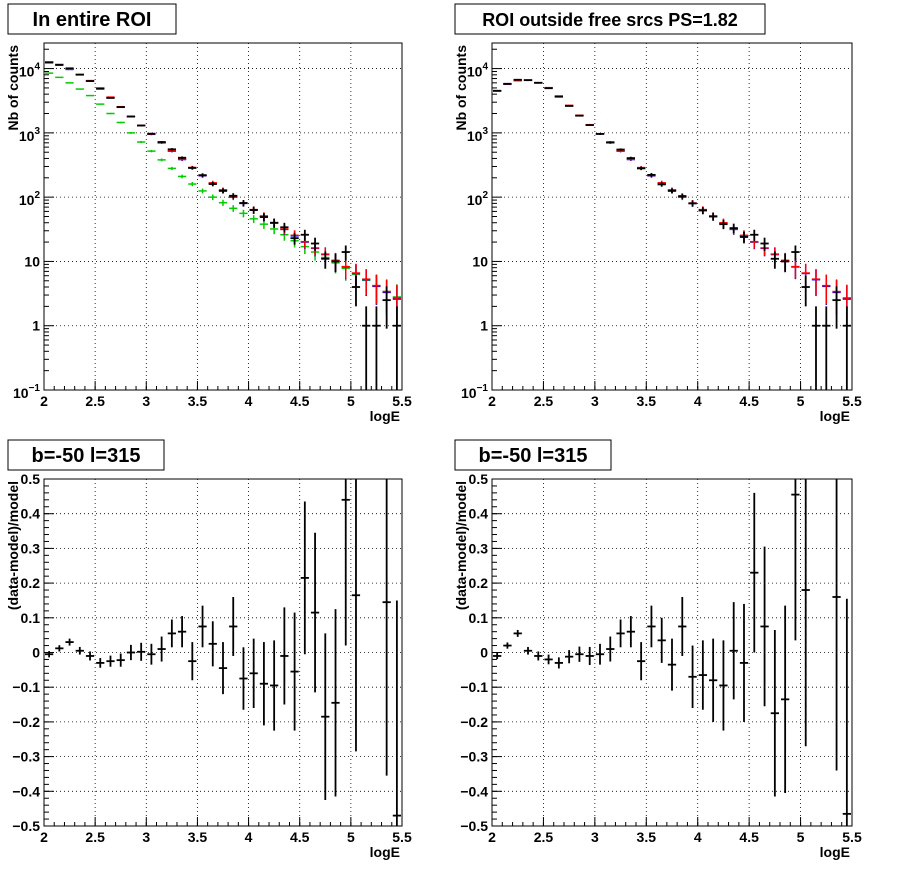 The image size is (898, 871). Describe the element at coordinates (479, 583) in the screenshot. I see `y-tick-label: 0.2` at that location.